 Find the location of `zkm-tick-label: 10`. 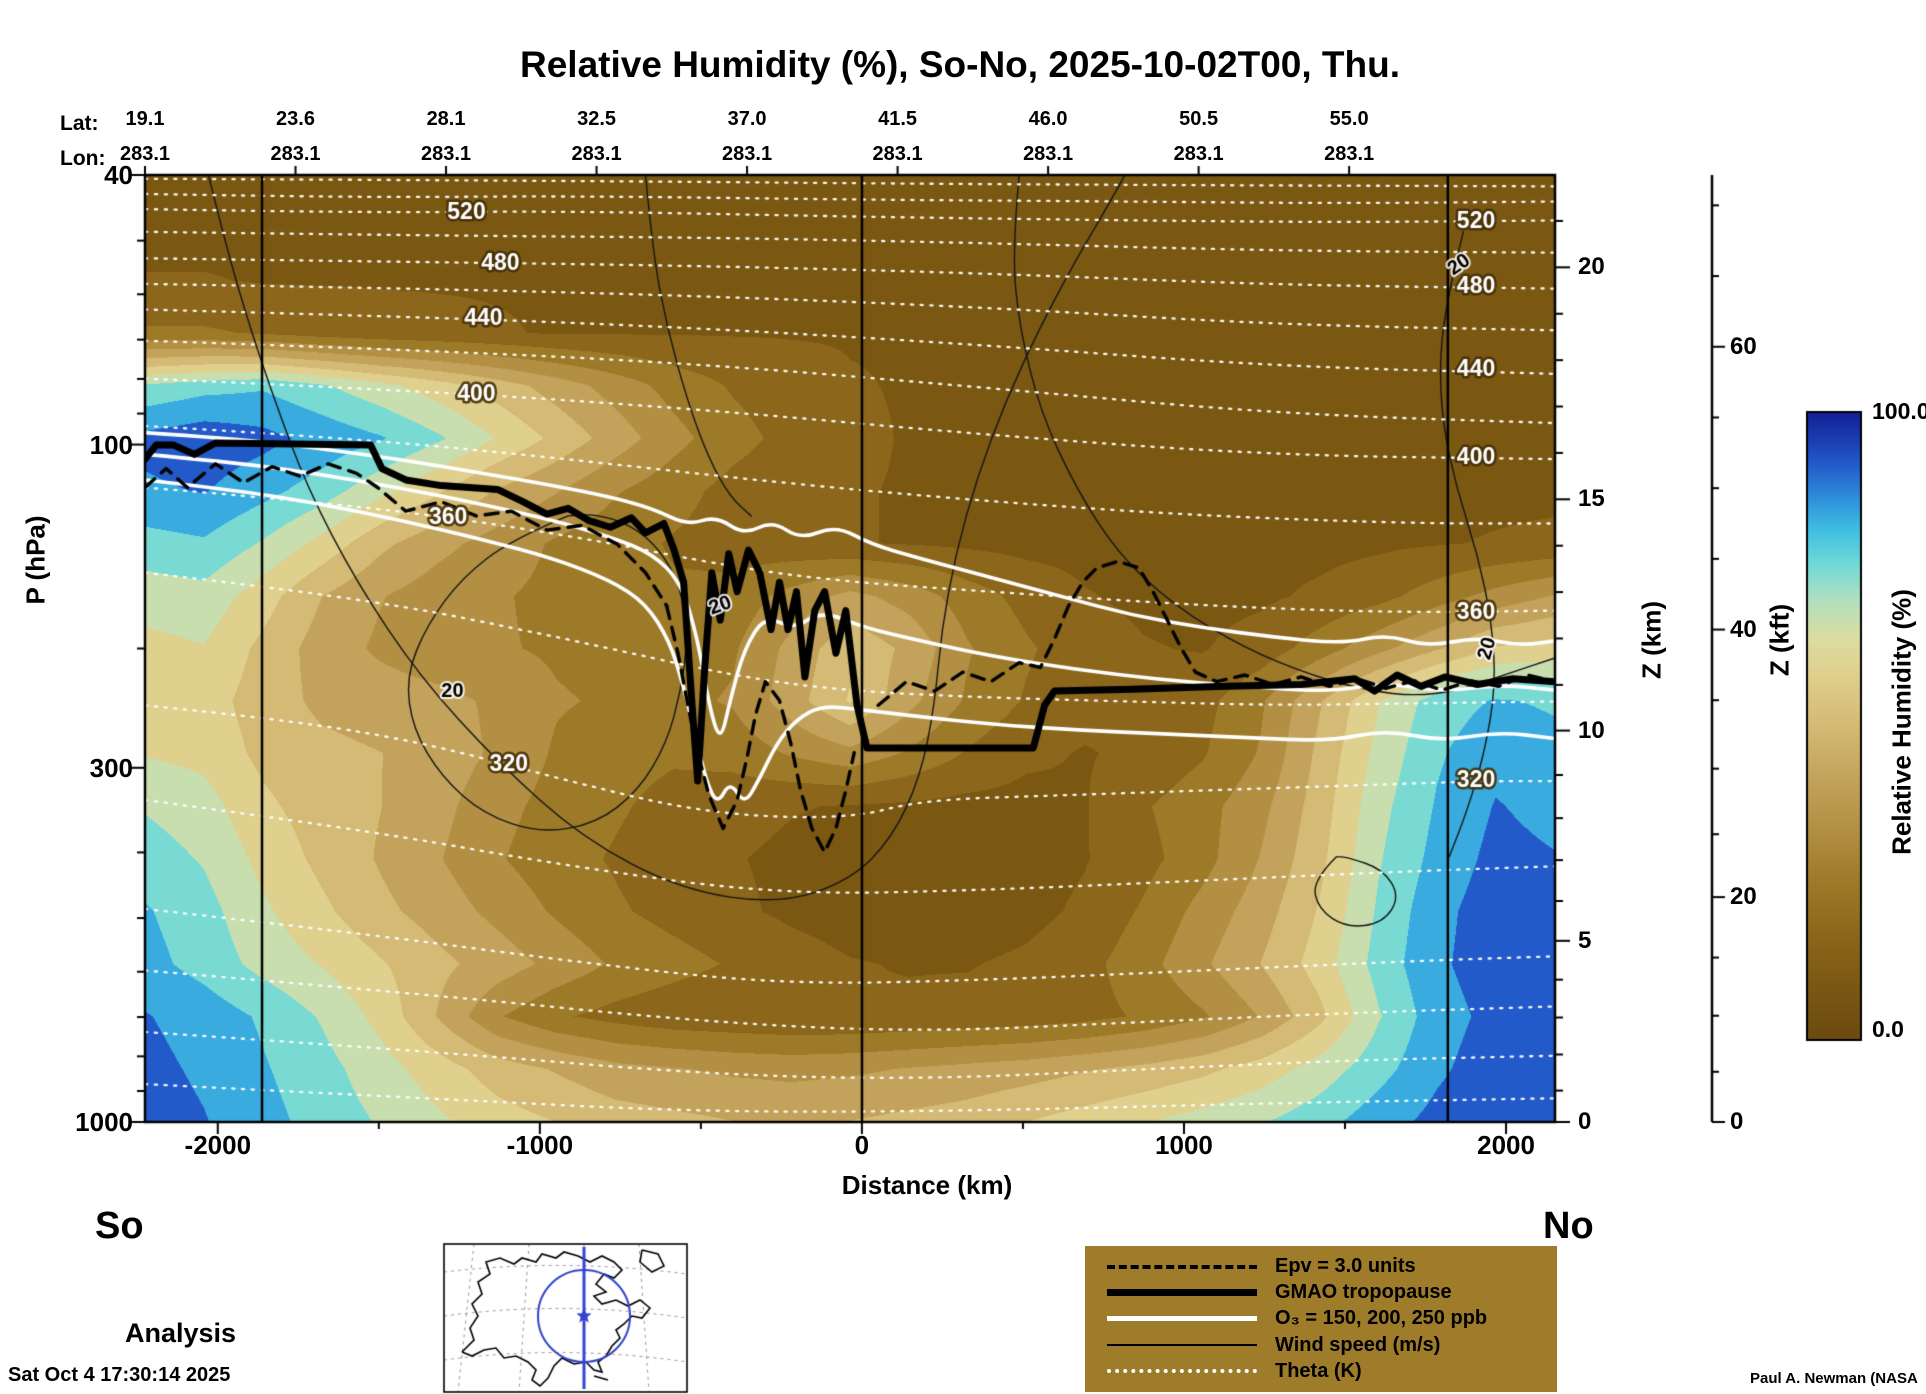

zkm-tick-label: 10 is located at coordinates (1591, 730).